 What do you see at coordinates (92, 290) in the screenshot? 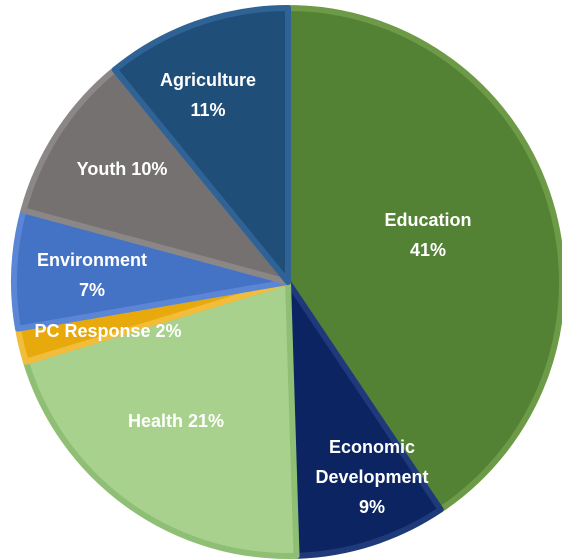
I see `pie-label-environment: 7%` at bounding box center [92, 290].